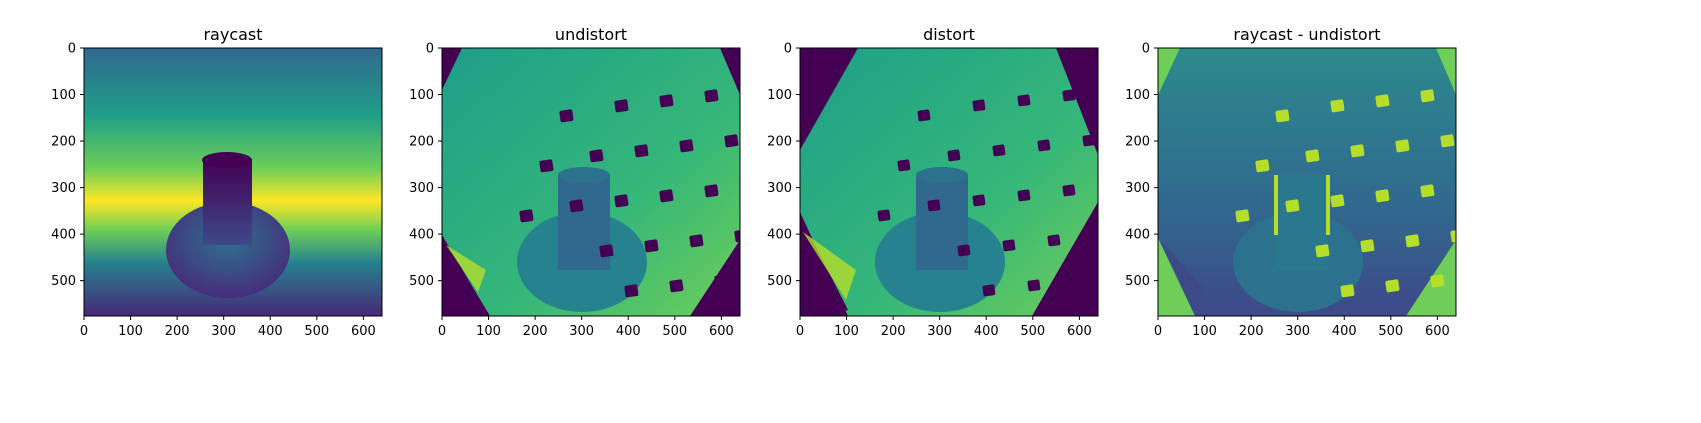  I want to click on axes-frame-undistort, so click(591, 182).